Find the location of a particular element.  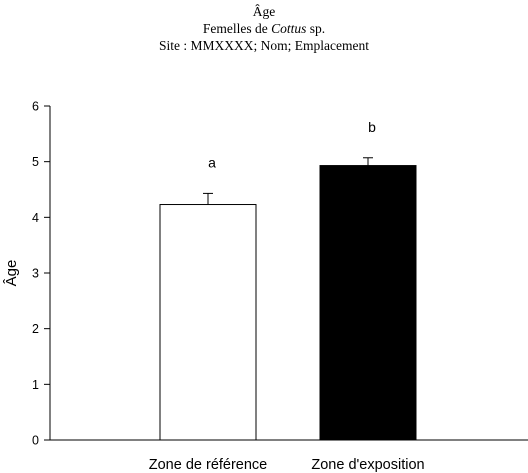

y-tick-label: 6 is located at coordinates (35, 107).